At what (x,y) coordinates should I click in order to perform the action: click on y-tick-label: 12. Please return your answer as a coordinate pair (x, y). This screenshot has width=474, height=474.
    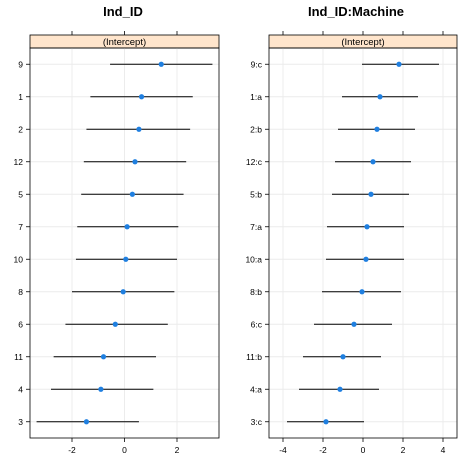
    Looking at the image, I should click on (19, 162).